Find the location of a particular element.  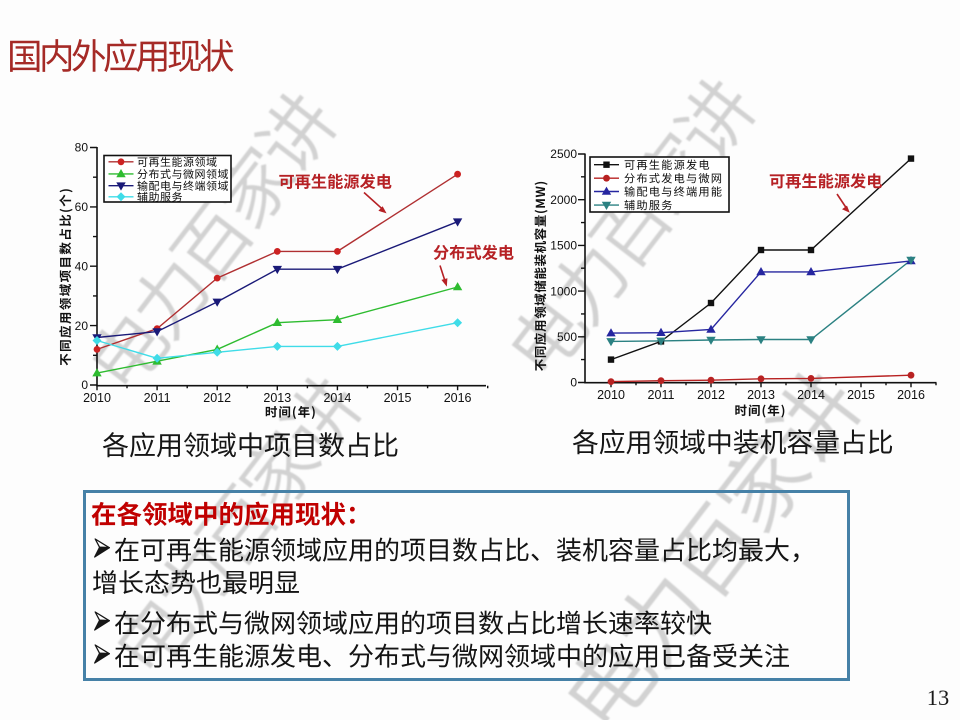

svg-text: 1500 is located at coordinates (563, 246).